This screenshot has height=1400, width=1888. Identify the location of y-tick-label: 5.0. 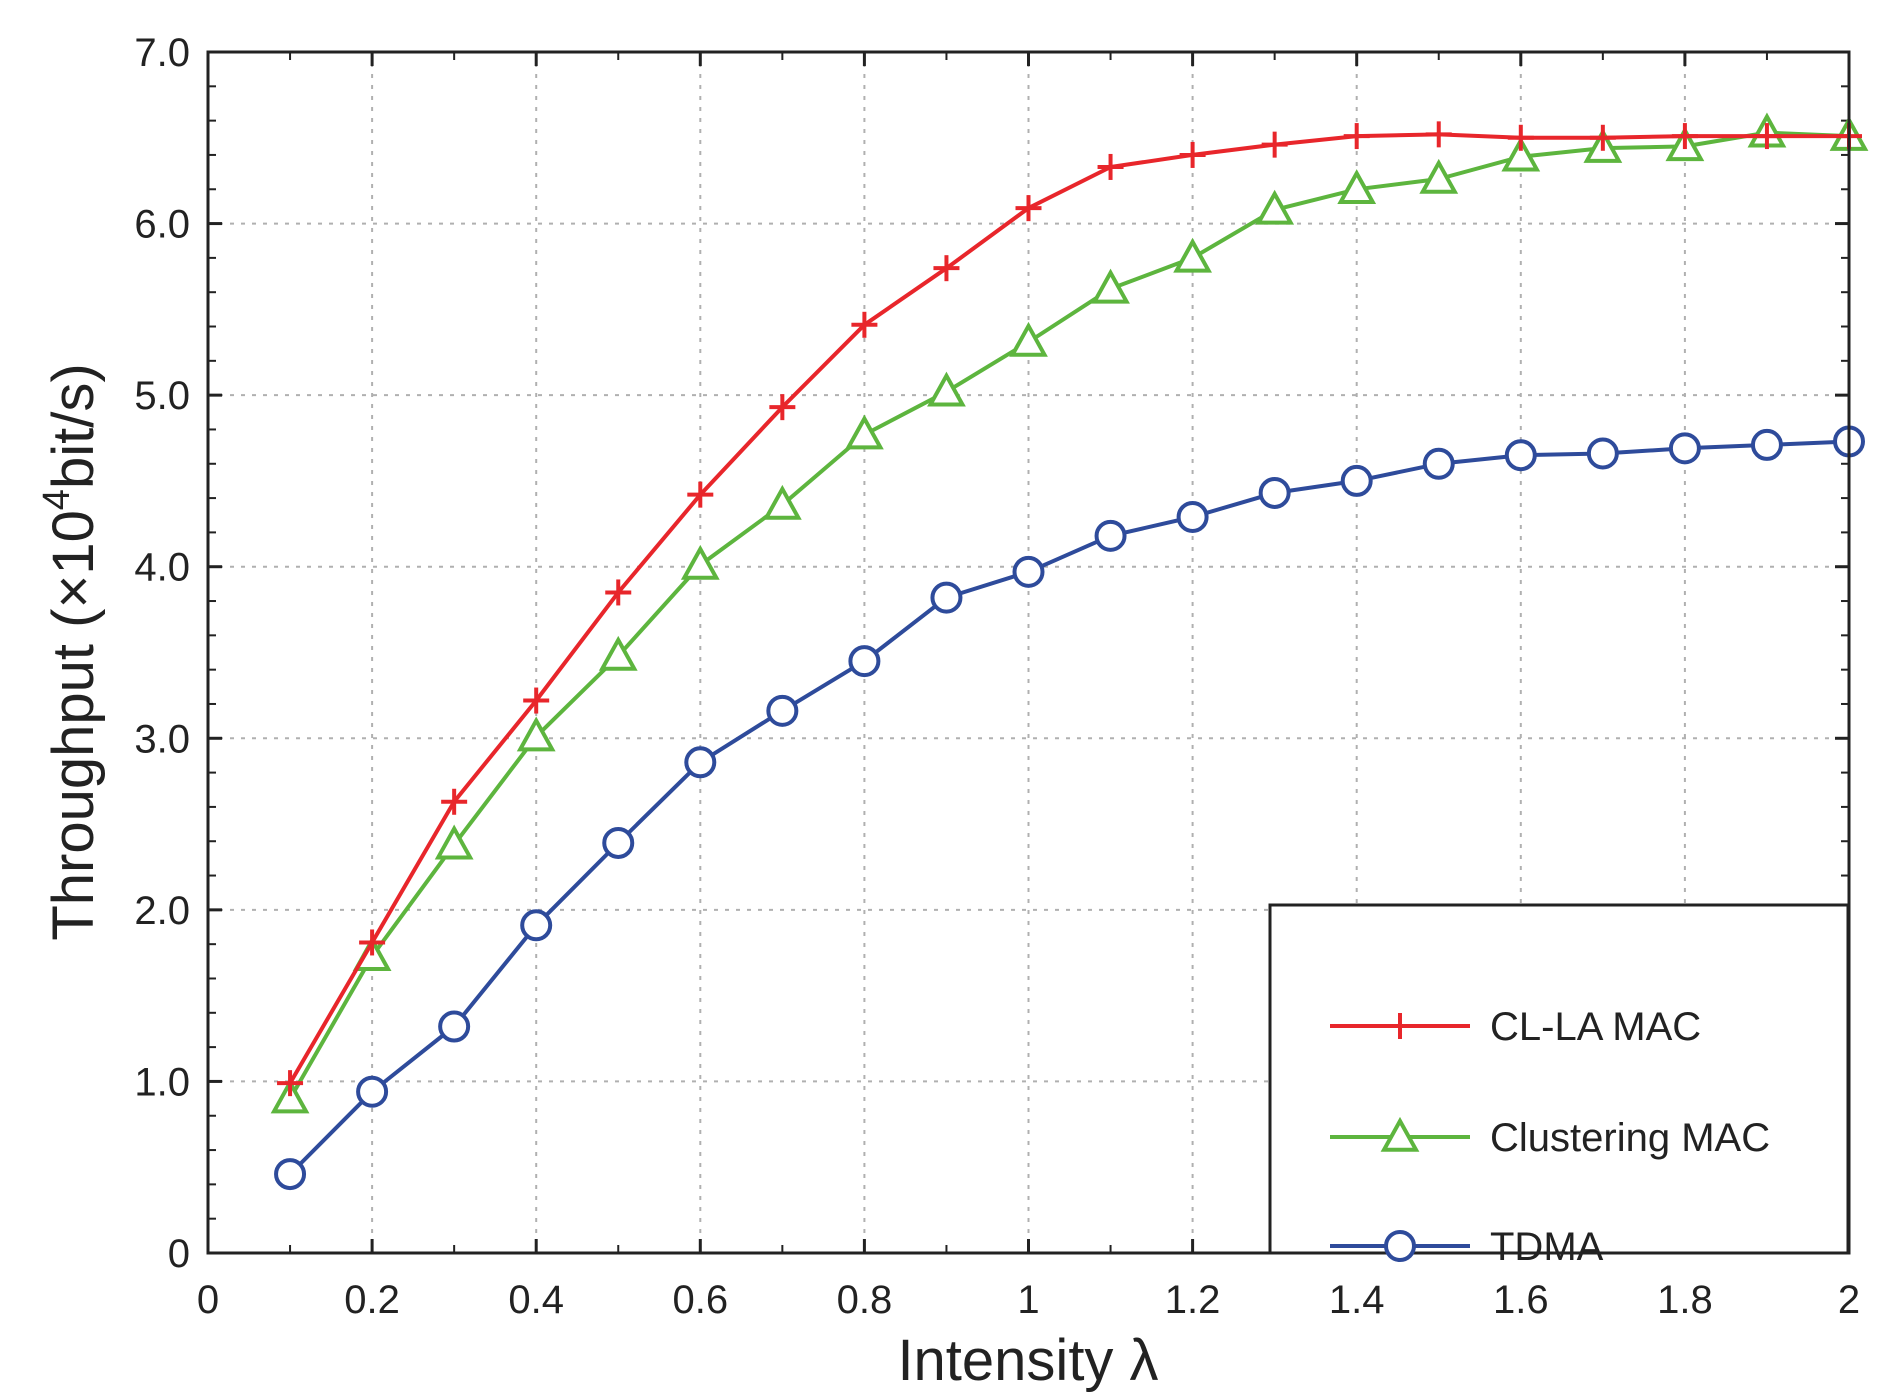
(162, 396).